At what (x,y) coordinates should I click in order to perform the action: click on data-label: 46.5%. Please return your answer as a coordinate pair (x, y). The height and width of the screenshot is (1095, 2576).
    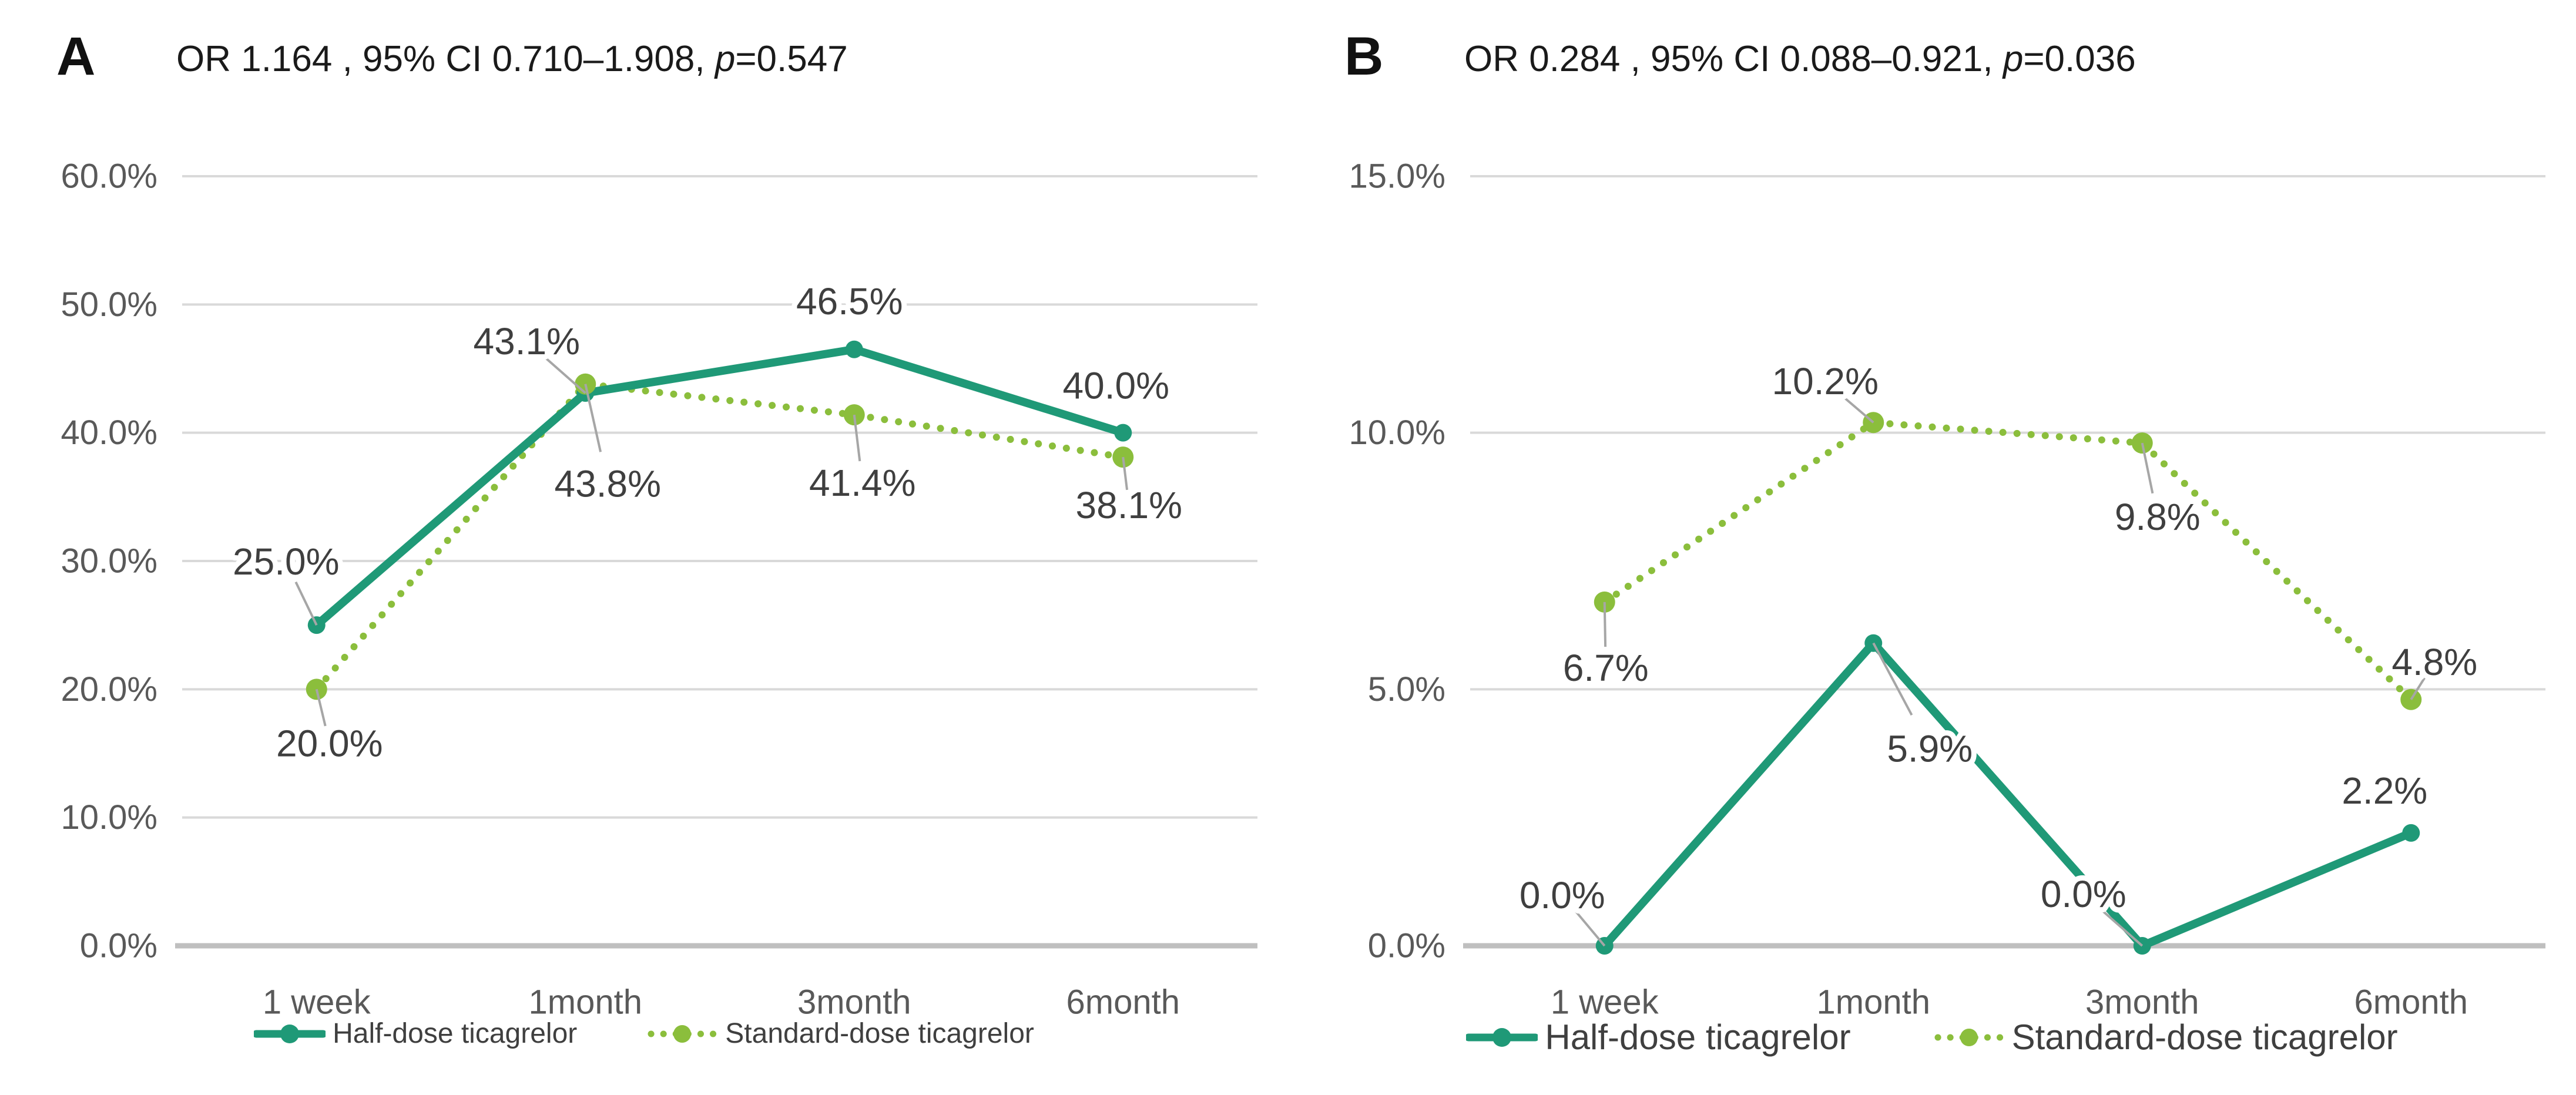
    Looking at the image, I should click on (850, 301).